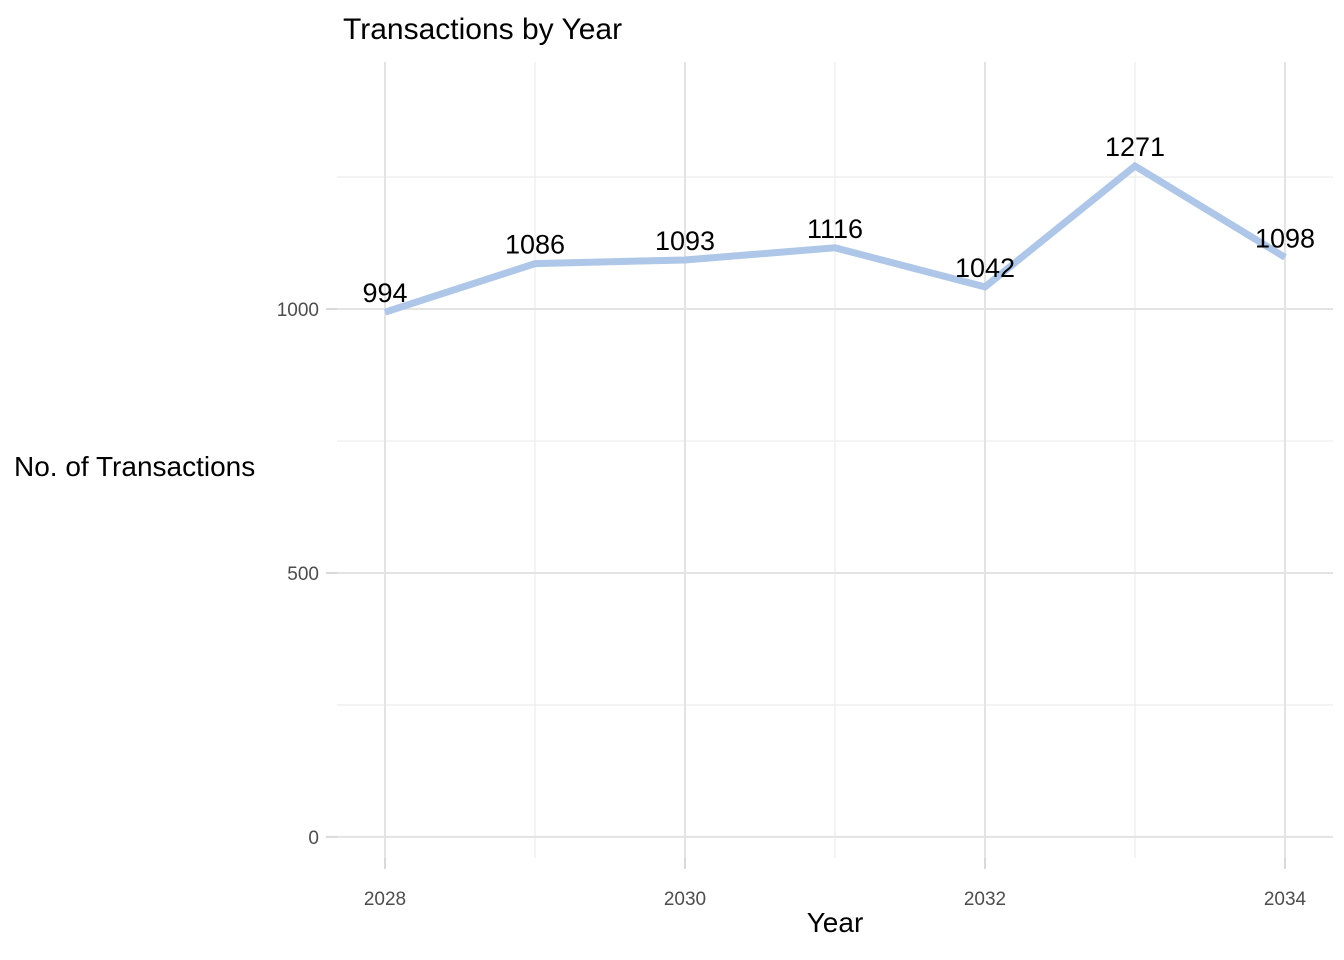 The image size is (1344, 960). Describe the element at coordinates (483, 29) in the screenshot. I see `chart-title: Transactions by Year` at that location.